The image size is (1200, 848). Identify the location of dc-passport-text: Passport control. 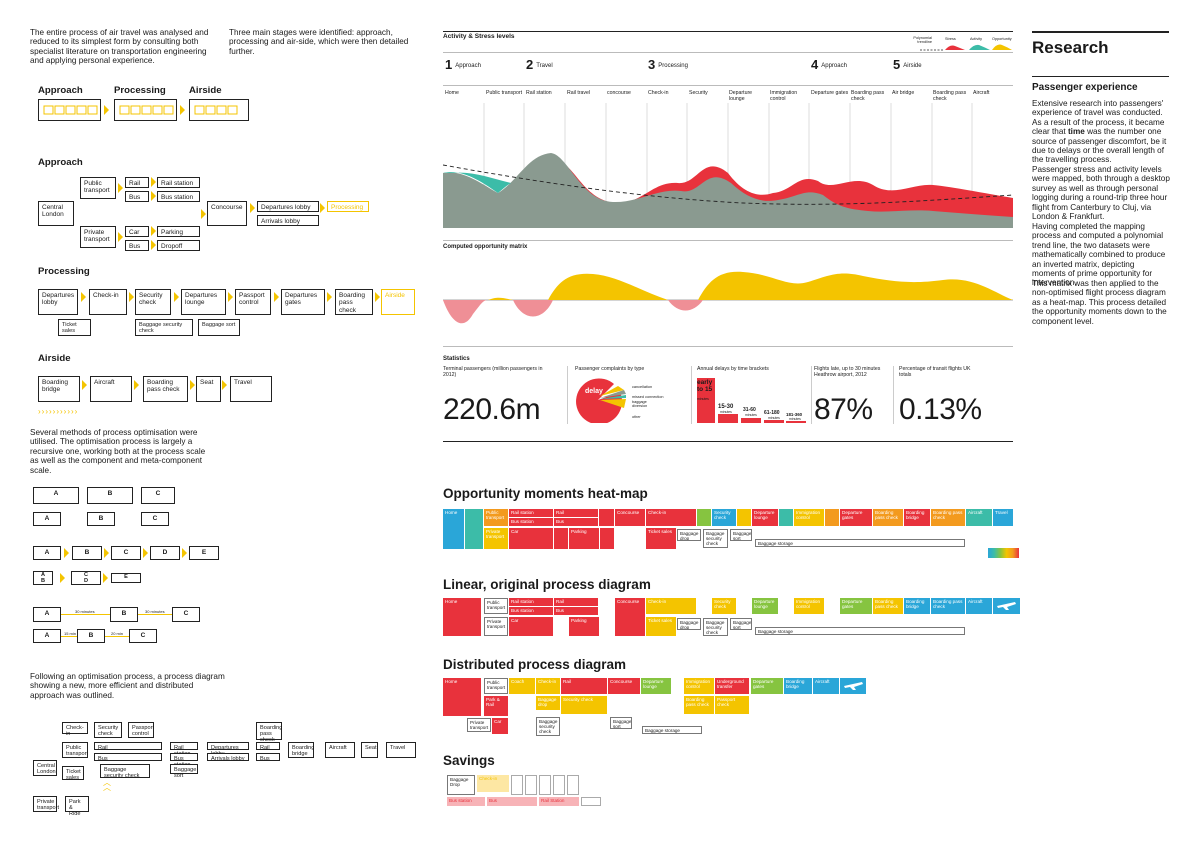
(143, 731).